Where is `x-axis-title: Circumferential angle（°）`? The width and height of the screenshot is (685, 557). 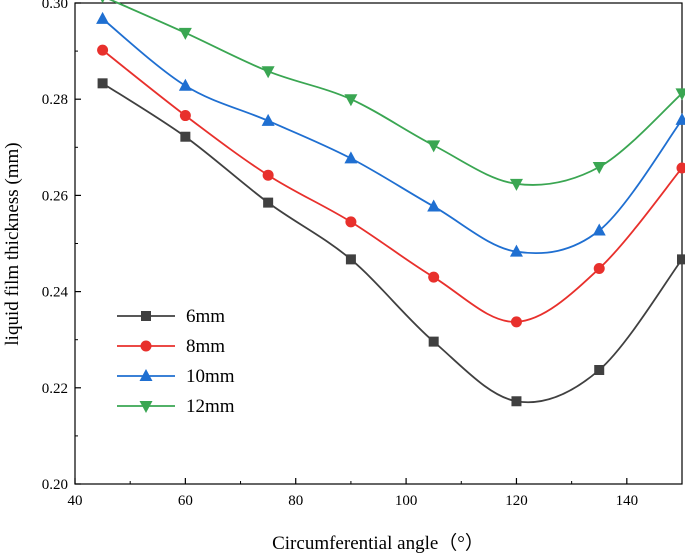 x-axis-title: Circumferential angle（°） is located at coordinates (378, 543).